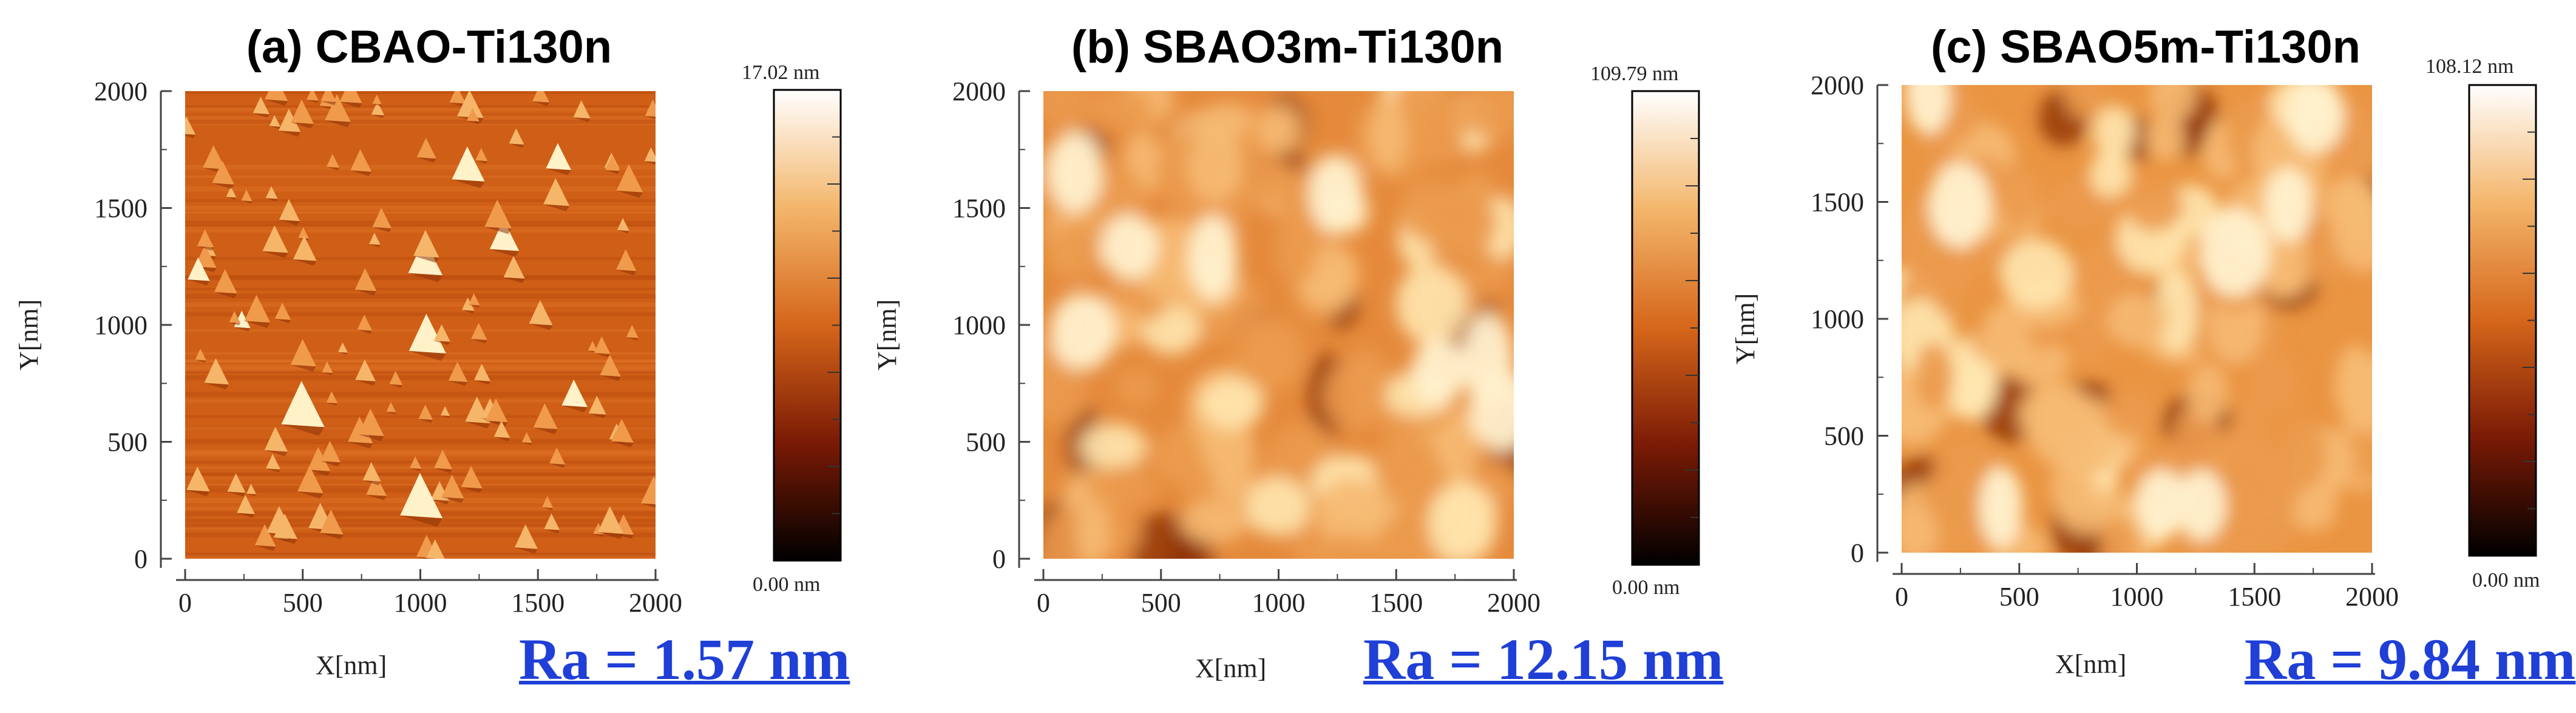 This screenshot has height=713, width=2576. Describe the element at coordinates (2019, 597) in the screenshot. I see `x-tick-label: 500` at that location.